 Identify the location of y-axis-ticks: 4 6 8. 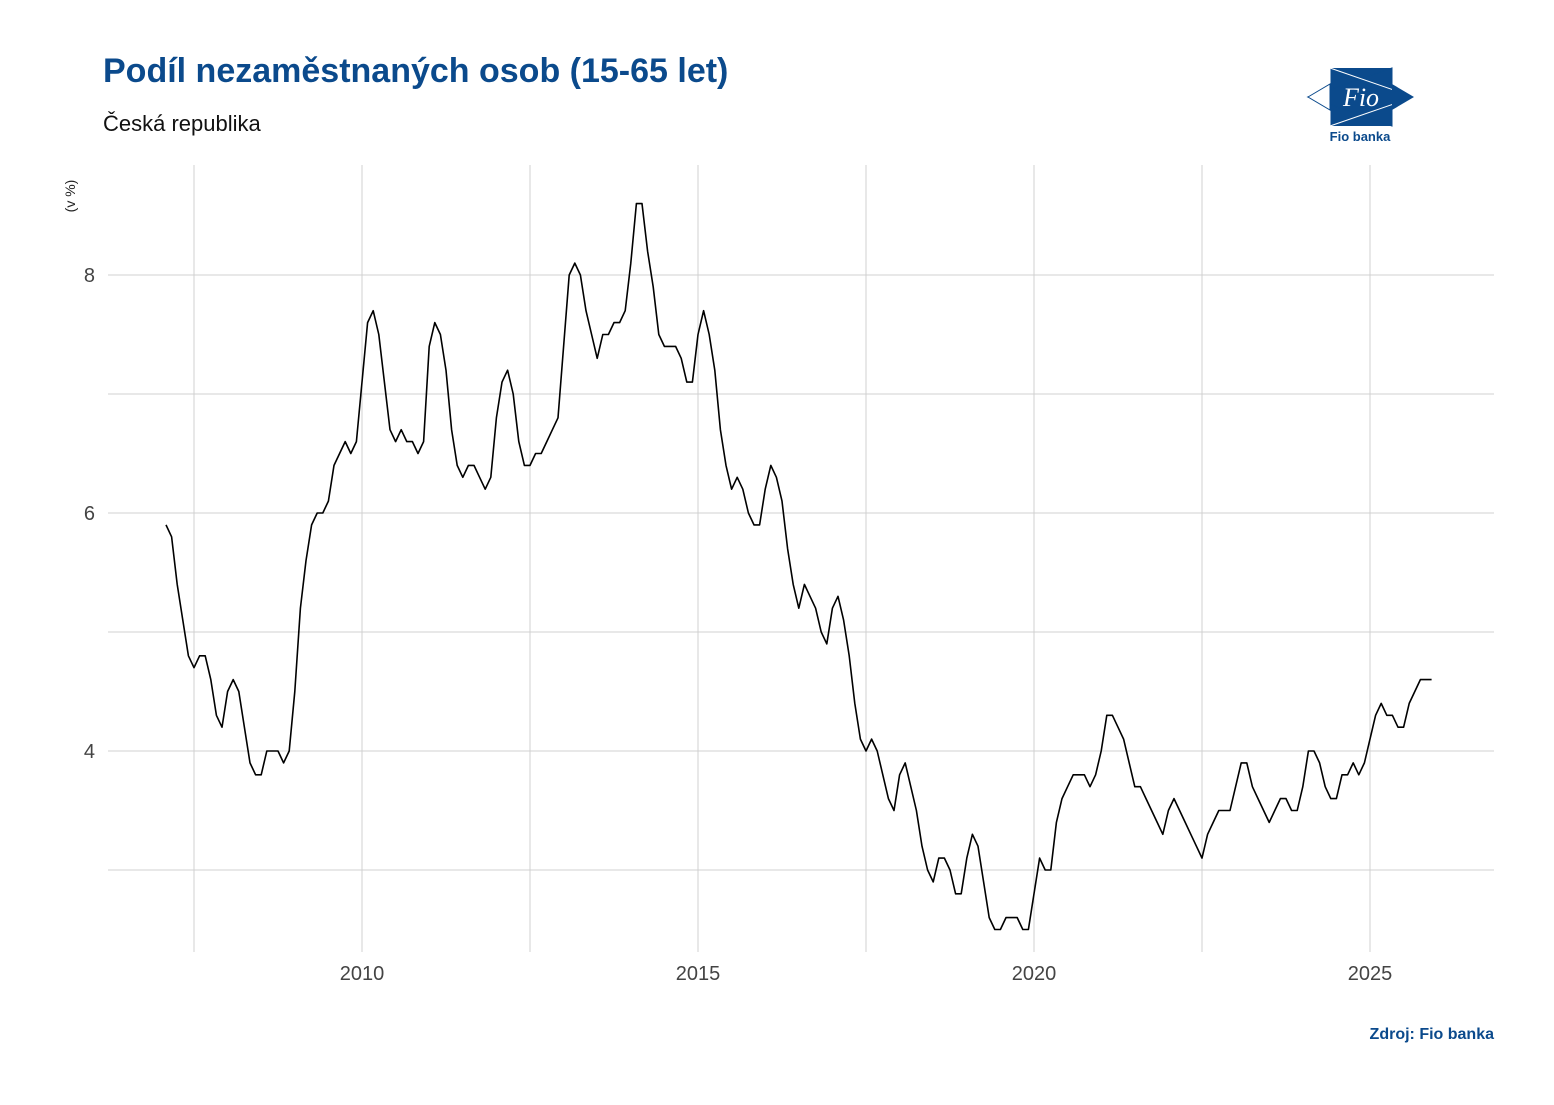
(89, 514).